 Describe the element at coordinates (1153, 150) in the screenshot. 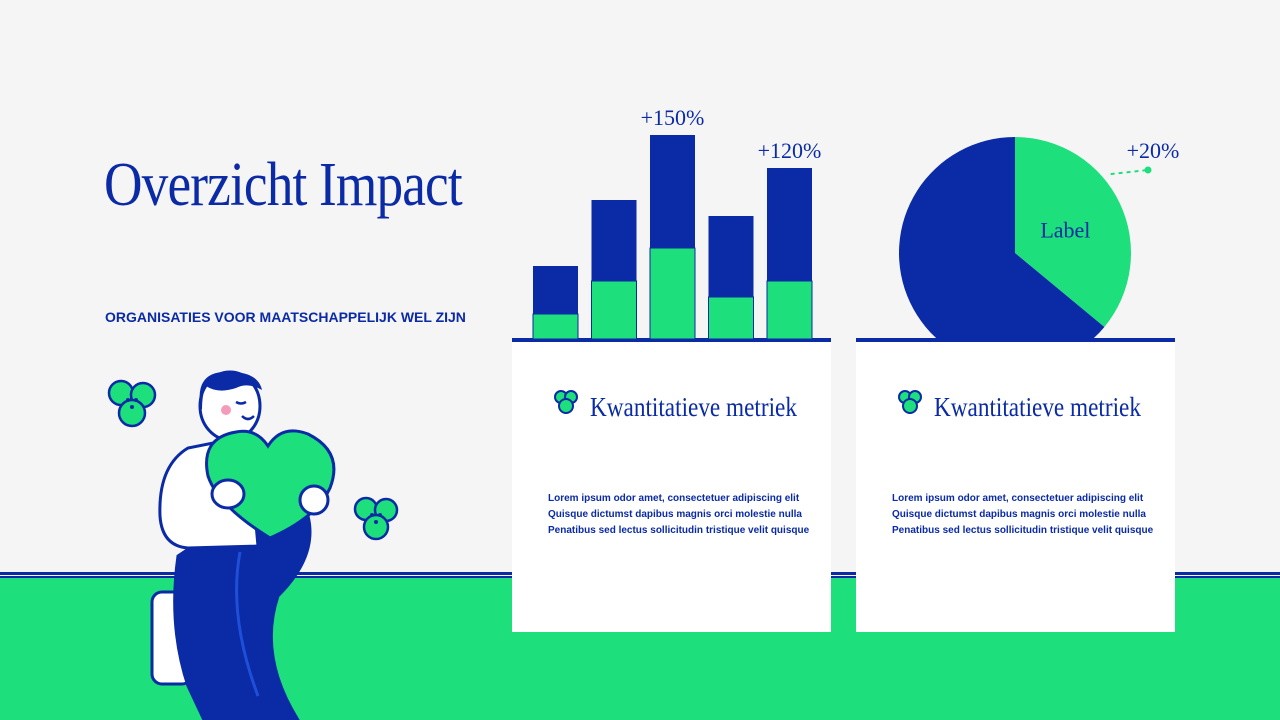

I see `pie-annotation-label: +20%` at that location.